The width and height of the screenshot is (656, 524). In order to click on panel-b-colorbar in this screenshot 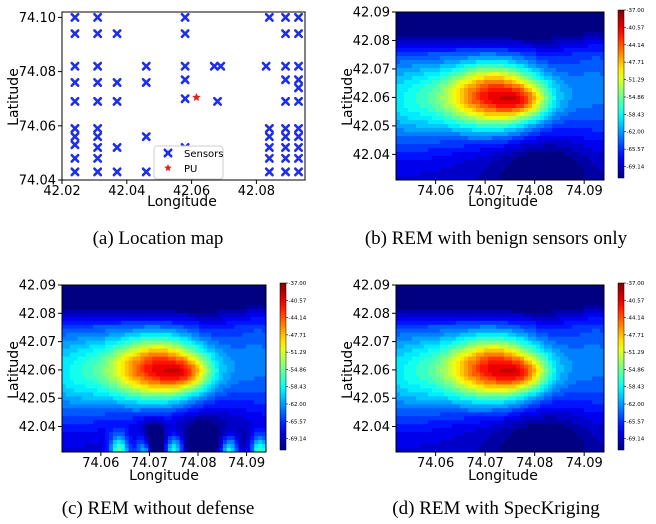, I will do `click(621, 94)`.